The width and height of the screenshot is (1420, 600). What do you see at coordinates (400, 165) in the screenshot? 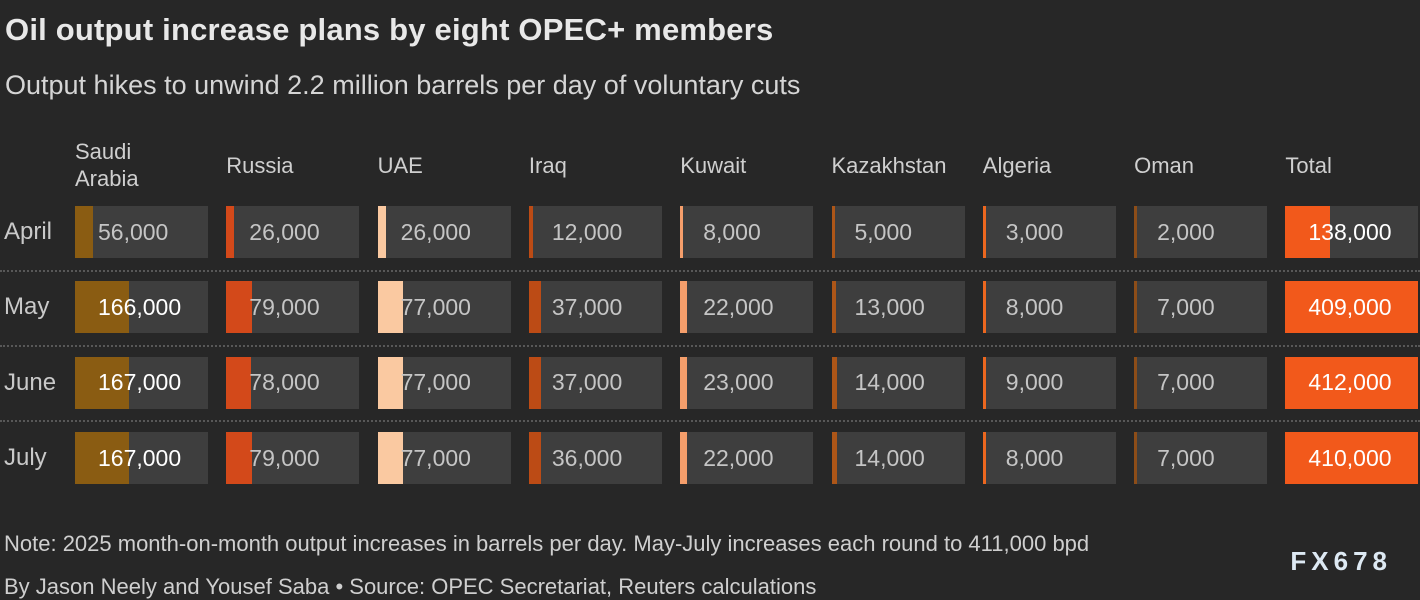
I see `column-header-uae: UAE` at bounding box center [400, 165].